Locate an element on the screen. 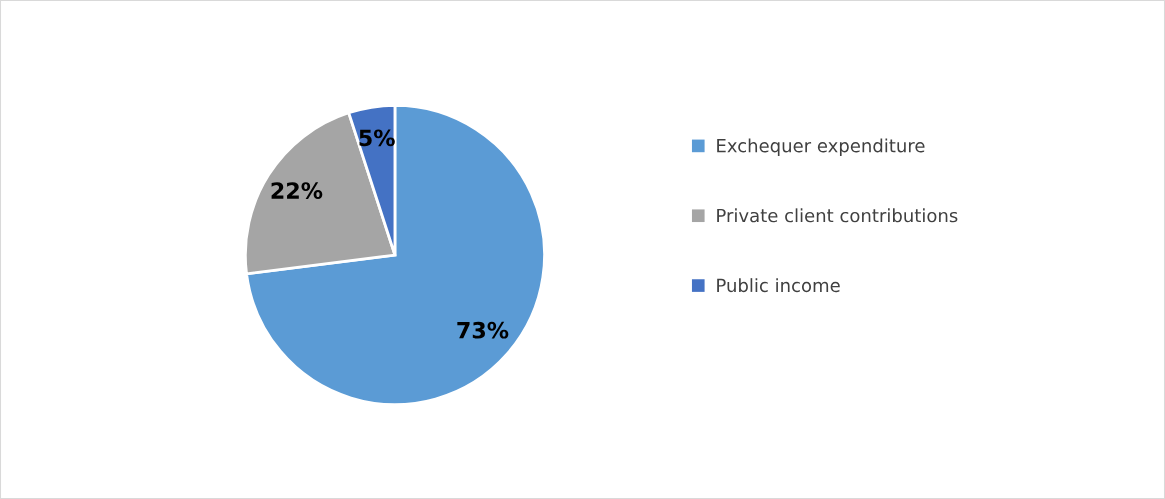 The width and height of the screenshot is (1165, 499). legend-label: Public income is located at coordinates (778, 285).